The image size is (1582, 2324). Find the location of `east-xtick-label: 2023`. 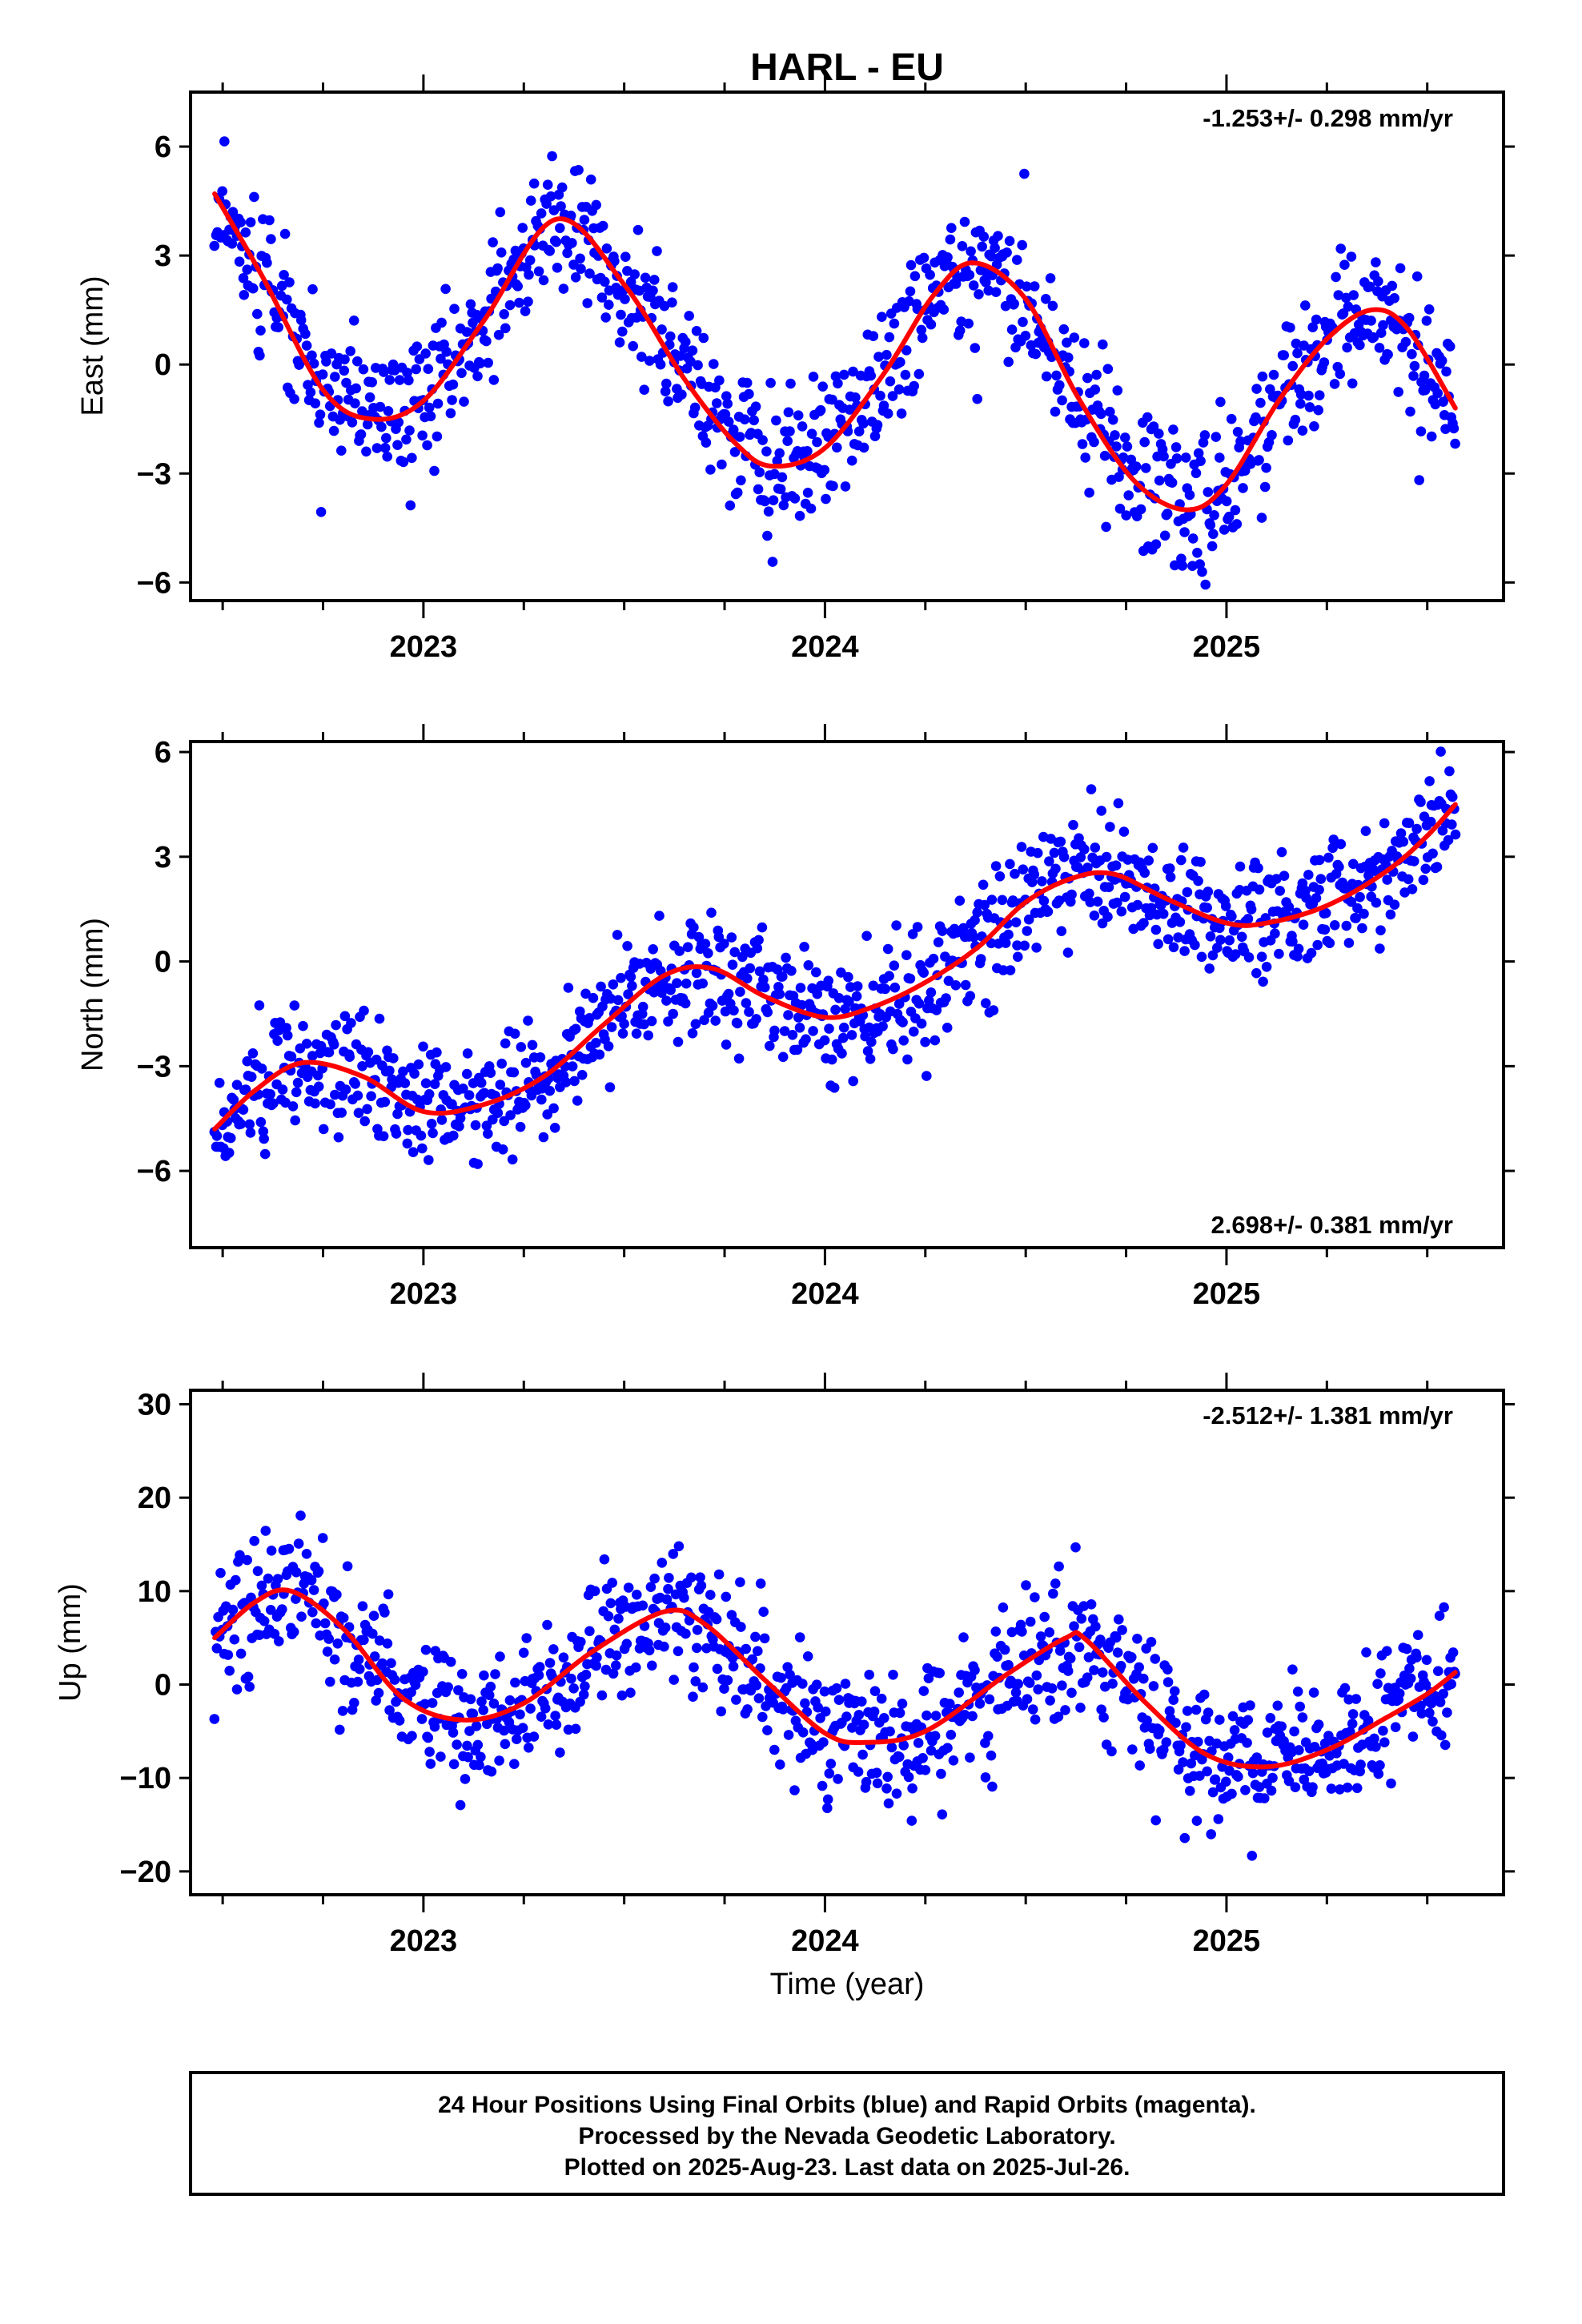

east-xtick-label: 2023 is located at coordinates (424, 647).